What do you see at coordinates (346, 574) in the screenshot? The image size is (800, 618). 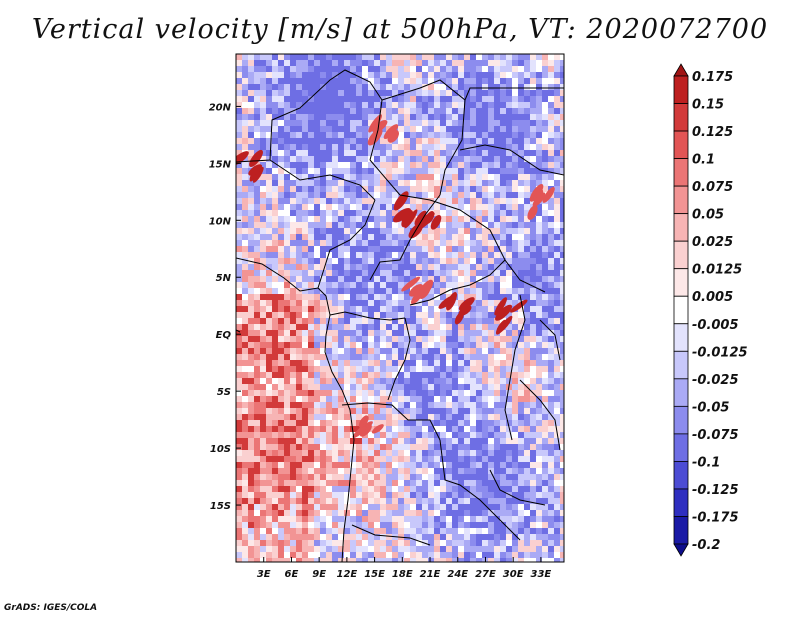 I see `lon-tick-label: 12E` at bounding box center [346, 574].